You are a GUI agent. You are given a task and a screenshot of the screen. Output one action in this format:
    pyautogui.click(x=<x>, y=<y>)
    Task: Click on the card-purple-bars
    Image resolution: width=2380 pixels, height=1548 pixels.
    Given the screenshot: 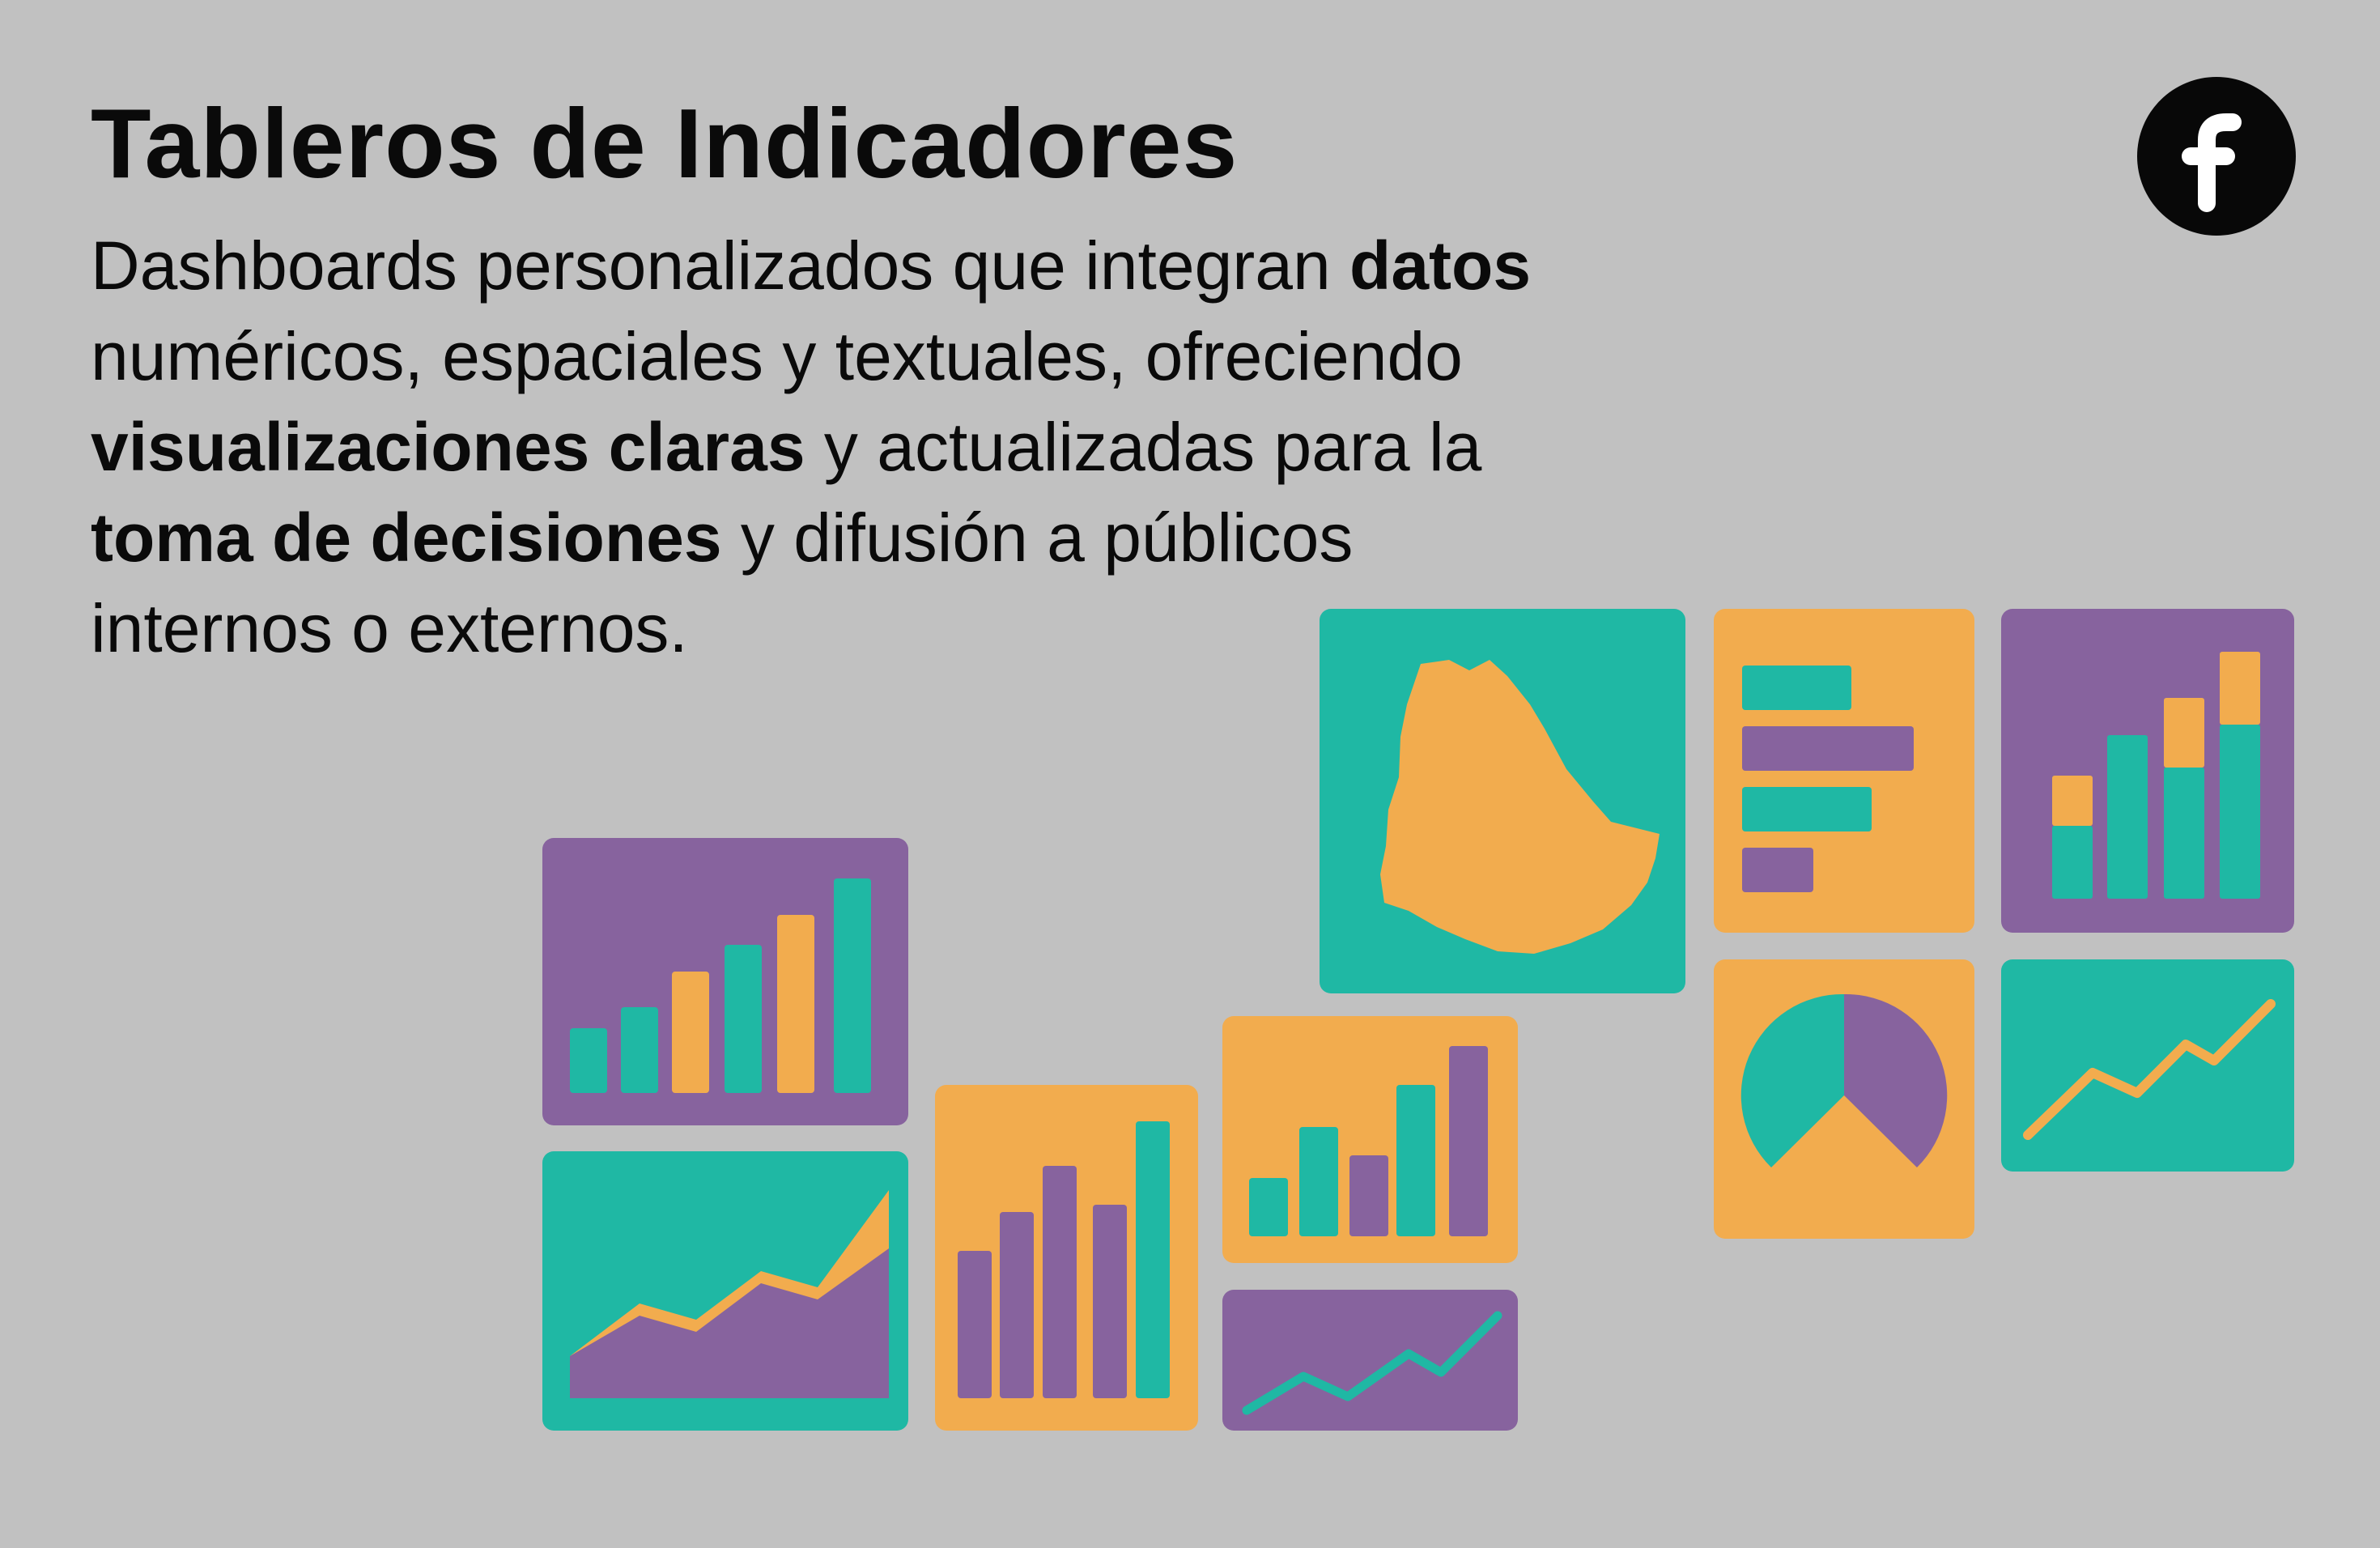 What is the action you would take?
    pyautogui.click(x=725, y=981)
    